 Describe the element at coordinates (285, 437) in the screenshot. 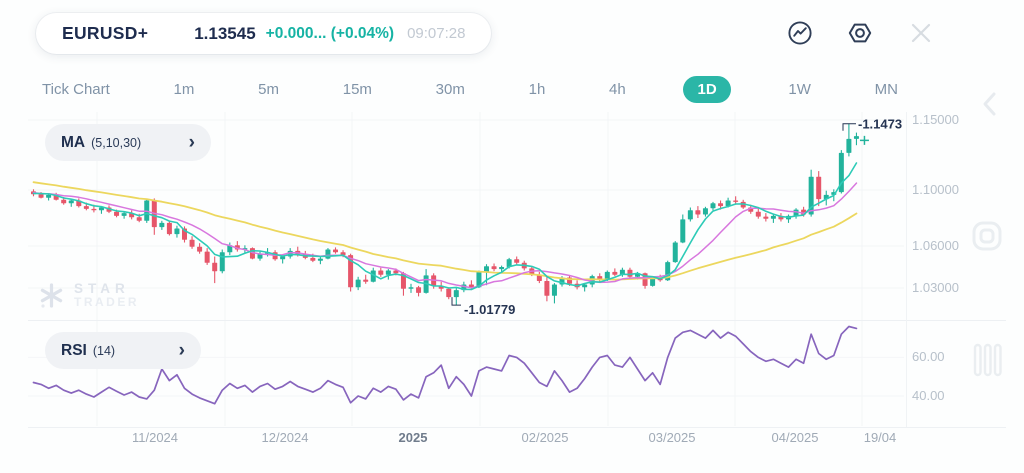

I see `time-axis-label: 12/2024` at that location.